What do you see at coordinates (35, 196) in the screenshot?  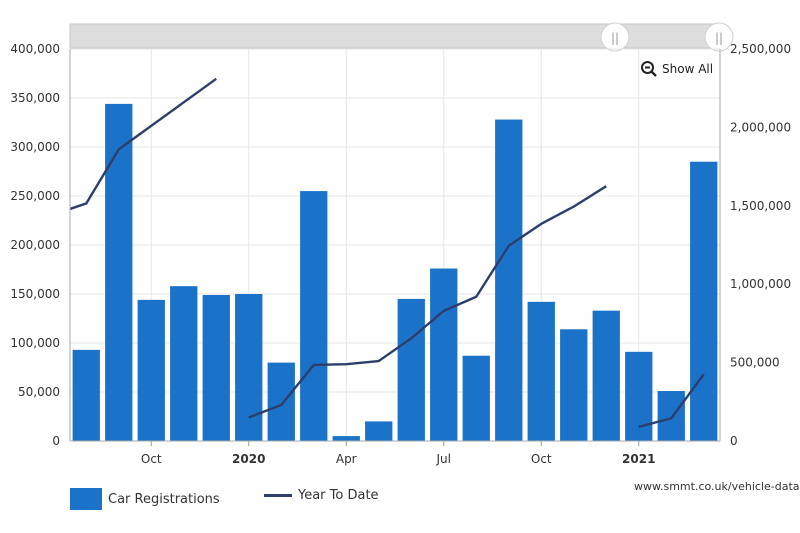 I see `y-left-tick-label: 250,000` at bounding box center [35, 196].